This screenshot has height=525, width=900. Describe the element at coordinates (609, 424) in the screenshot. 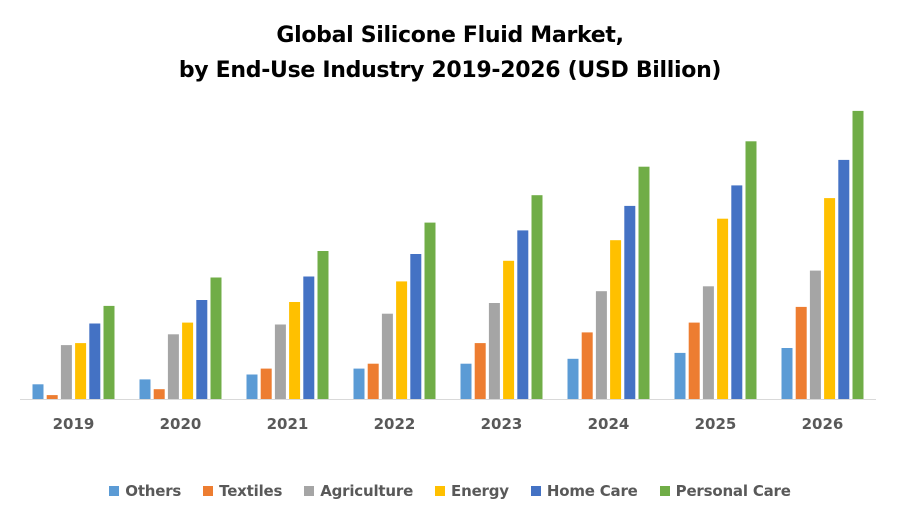

I see `x-tick-label: 2024` at that location.